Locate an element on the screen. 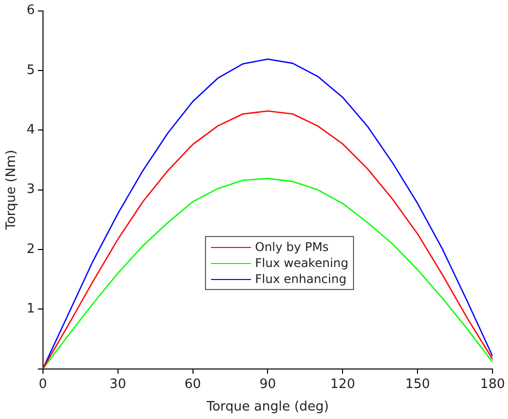  y-tick-label: 1 is located at coordinates (30, 309).